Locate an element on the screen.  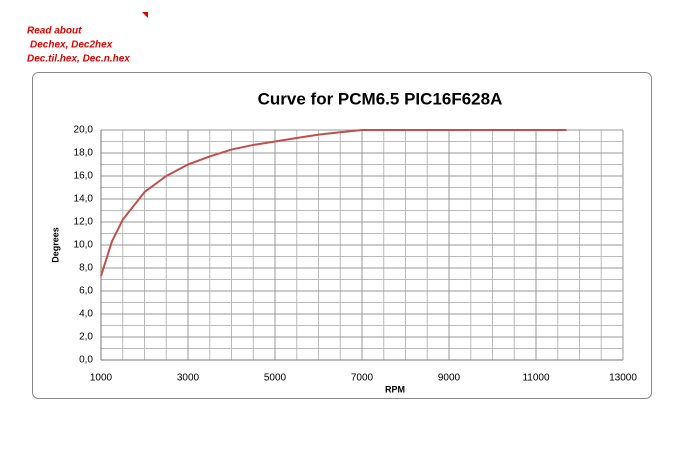
x-tick-label: 7000 is located at coordinates (362, 378).